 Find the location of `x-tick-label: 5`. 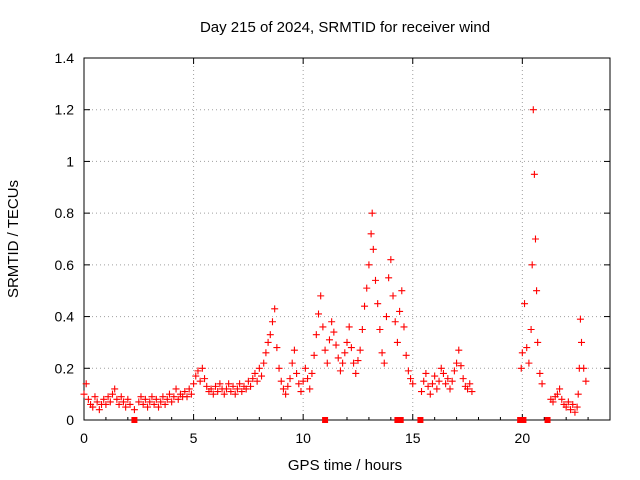

x-tick-label: 5 is located at coordinates (194, 438).